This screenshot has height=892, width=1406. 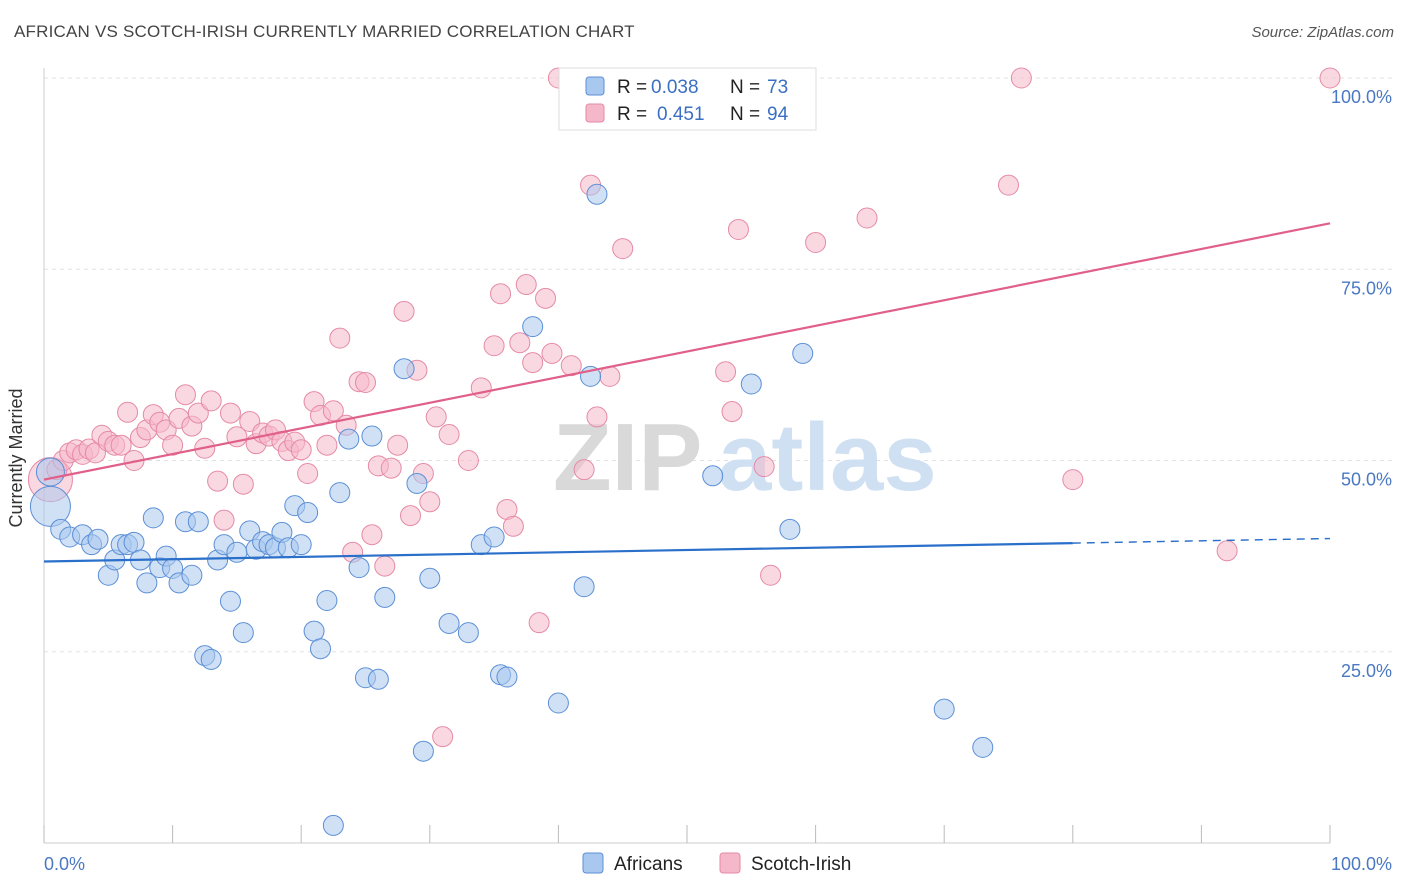 What do you see at coordinates (801, 864) in the screenshot?
I see `bottom-legend-scotch-irish: Scotch-Irish` at bounding box center [801, 864].